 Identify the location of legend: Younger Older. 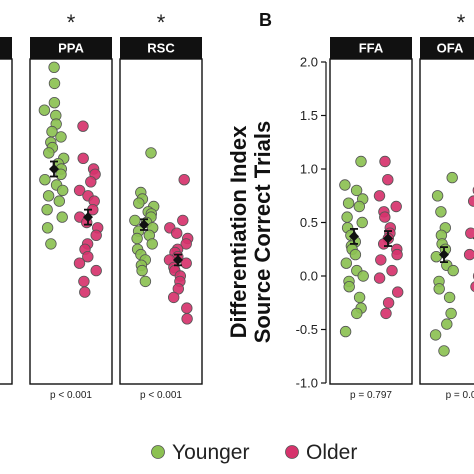
(254, 452).